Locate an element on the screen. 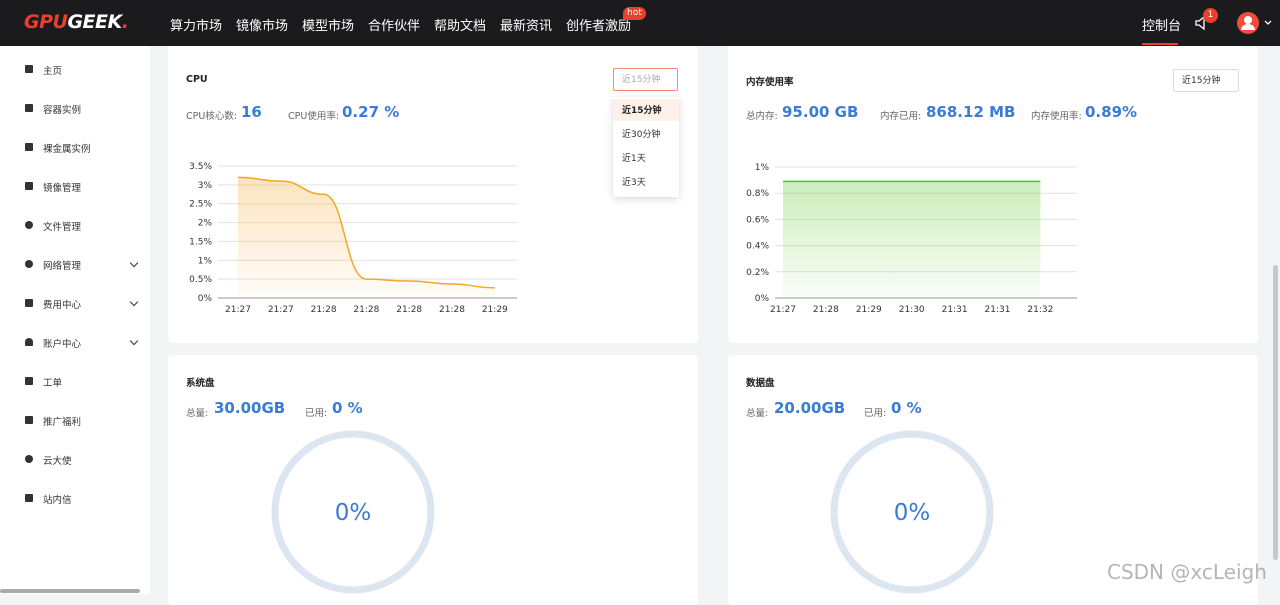 The image size is (1280, 605). logo: GPUGEEK. is located at coordinates (76, 22).